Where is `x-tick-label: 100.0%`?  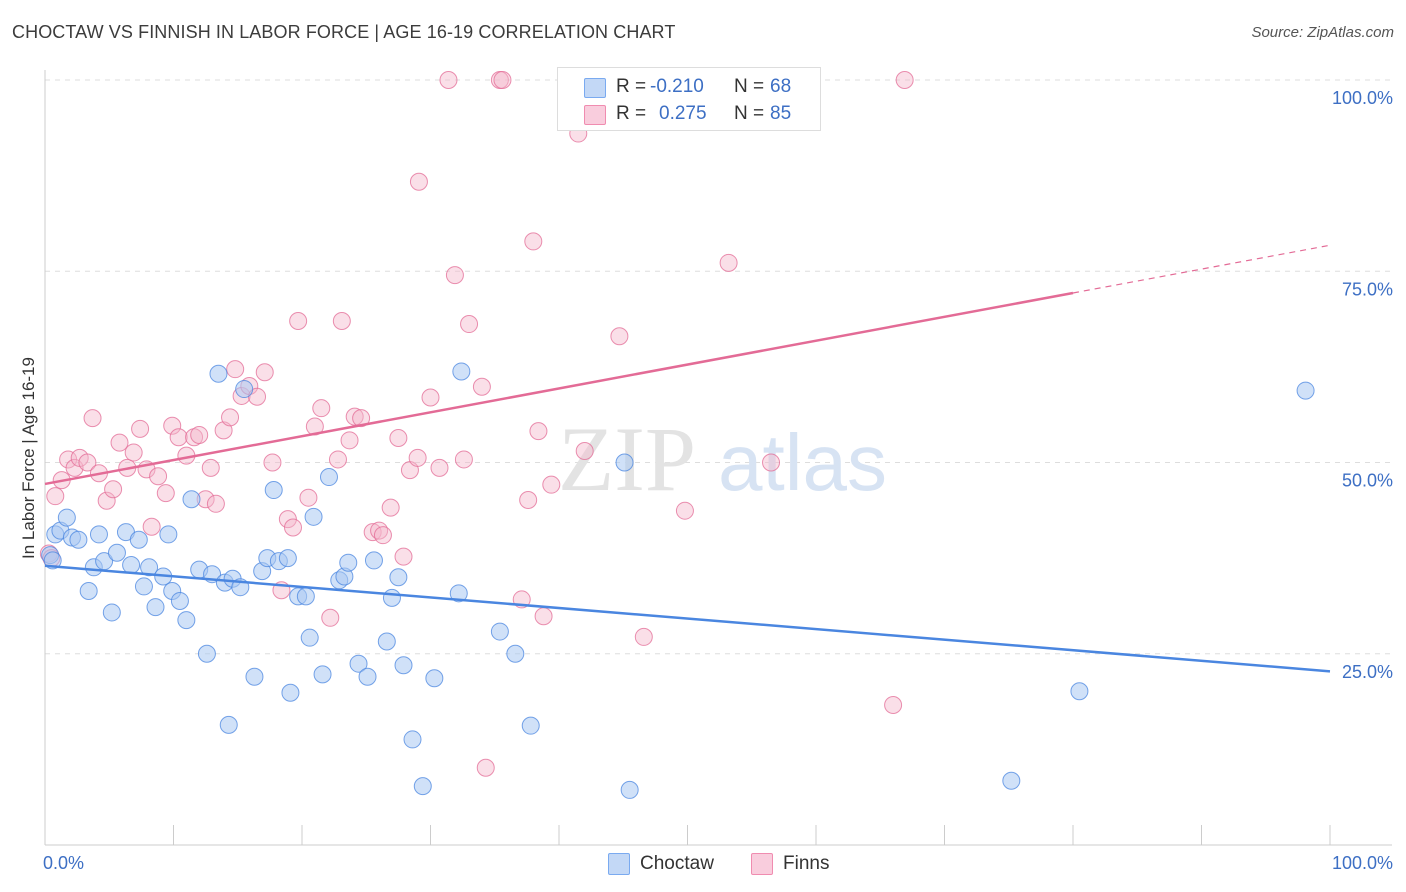
x-tick-label: 100.0% is located at coordinates (1362, 863).